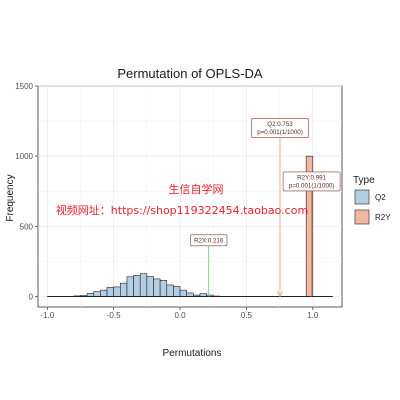 The height and width of the screenshot is (400, 400). I want to click on annotation-r2x: R2X:0.216, so click(209, 240).